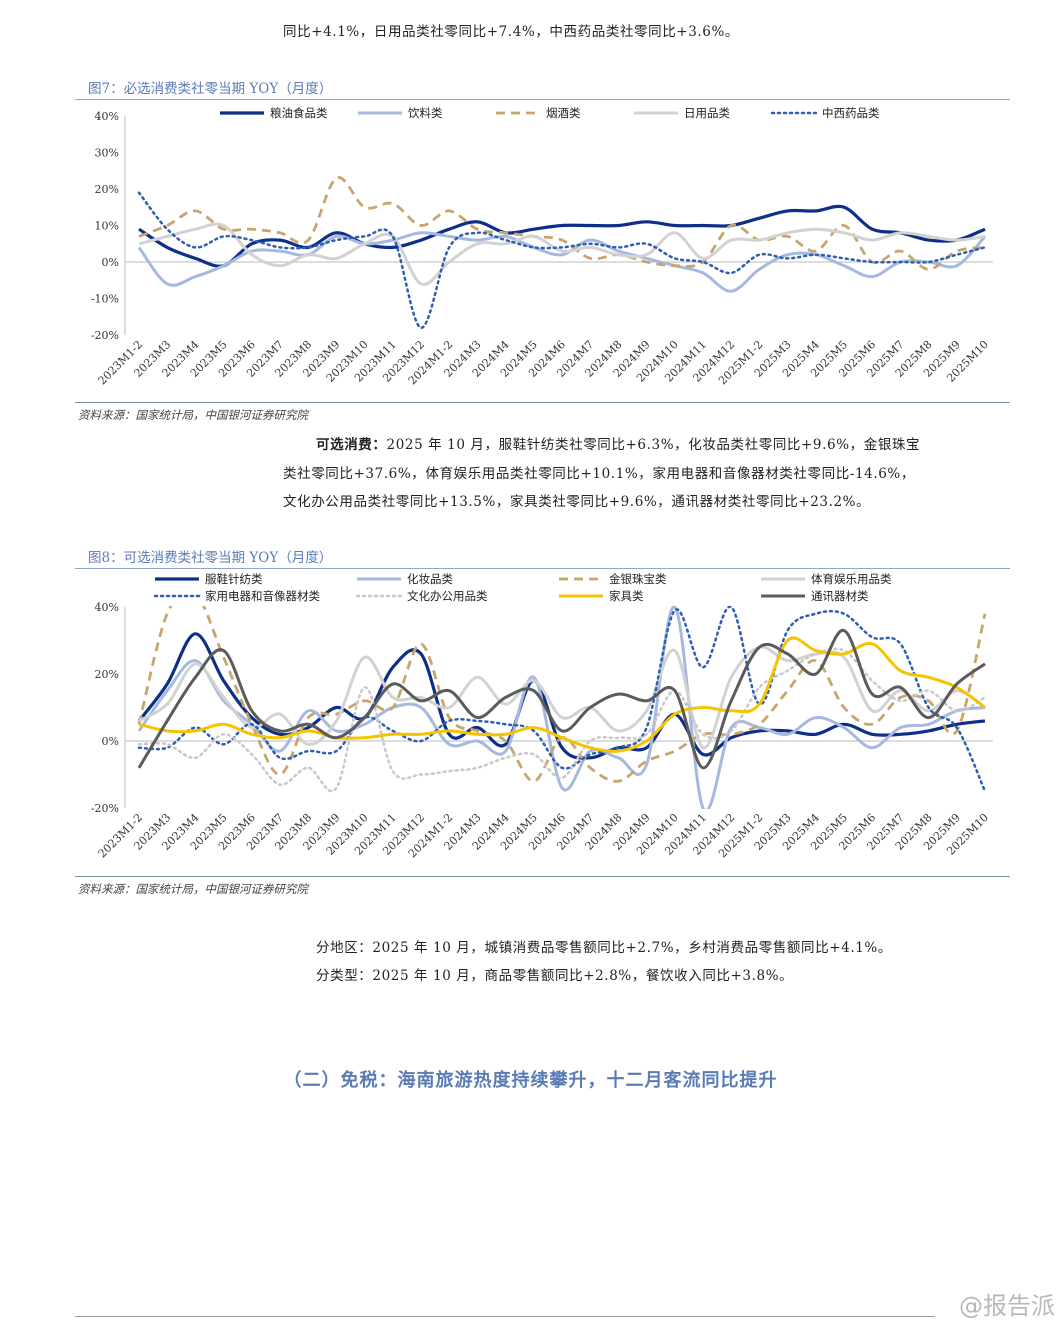 The image size is (1061, 1321). What do you see at coordinates (210, 89) in the screenshot?
I see `fig7-title: 图7：必选消费类社零当期 YOY（月度）` at bounding box center [210, 89].